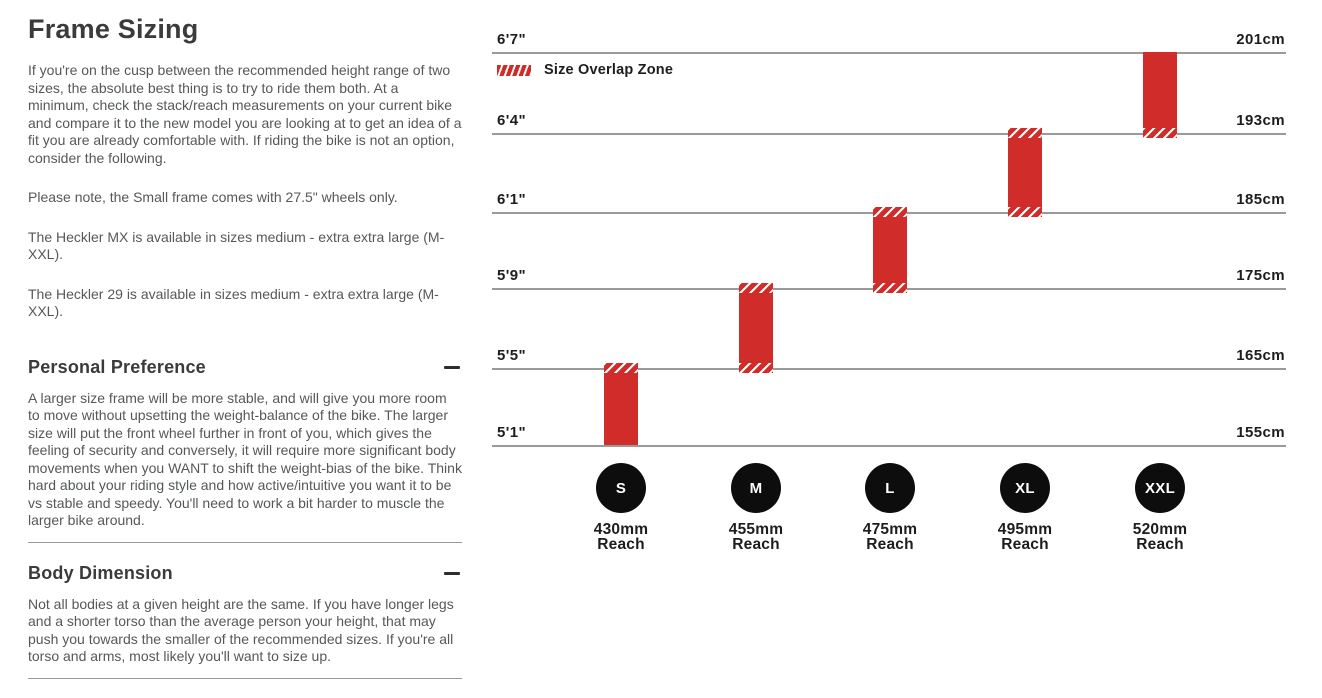 The image size is (1322, 698). What do you see at coordinates (756, 488) in the screenshot?
I see `size-circle-m: M` at bounding box center [756, 488].